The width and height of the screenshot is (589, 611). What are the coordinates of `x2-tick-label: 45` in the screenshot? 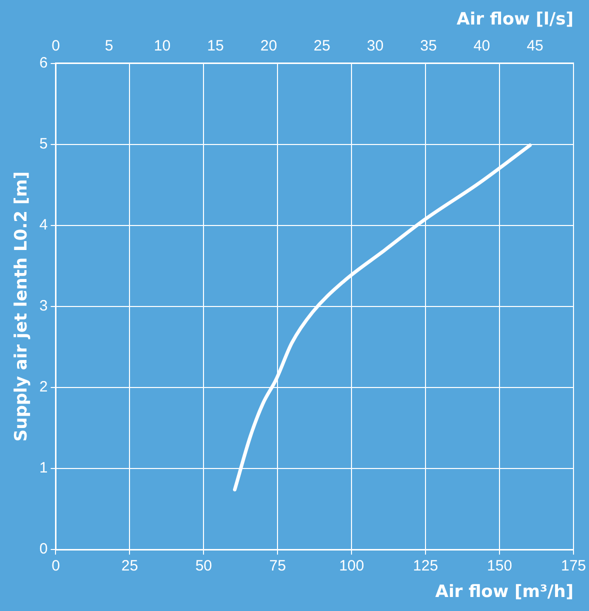 It's located at (535, 46).